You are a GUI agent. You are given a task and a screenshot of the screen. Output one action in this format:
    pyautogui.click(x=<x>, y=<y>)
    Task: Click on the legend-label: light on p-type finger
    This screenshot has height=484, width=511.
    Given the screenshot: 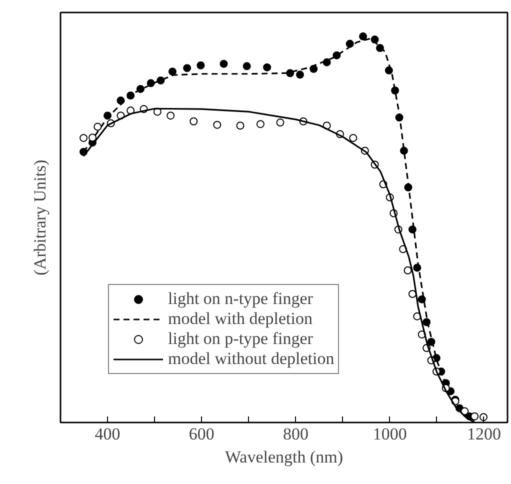 What is the action you would take?
    pyautogui.click(x=240, y=339)
    